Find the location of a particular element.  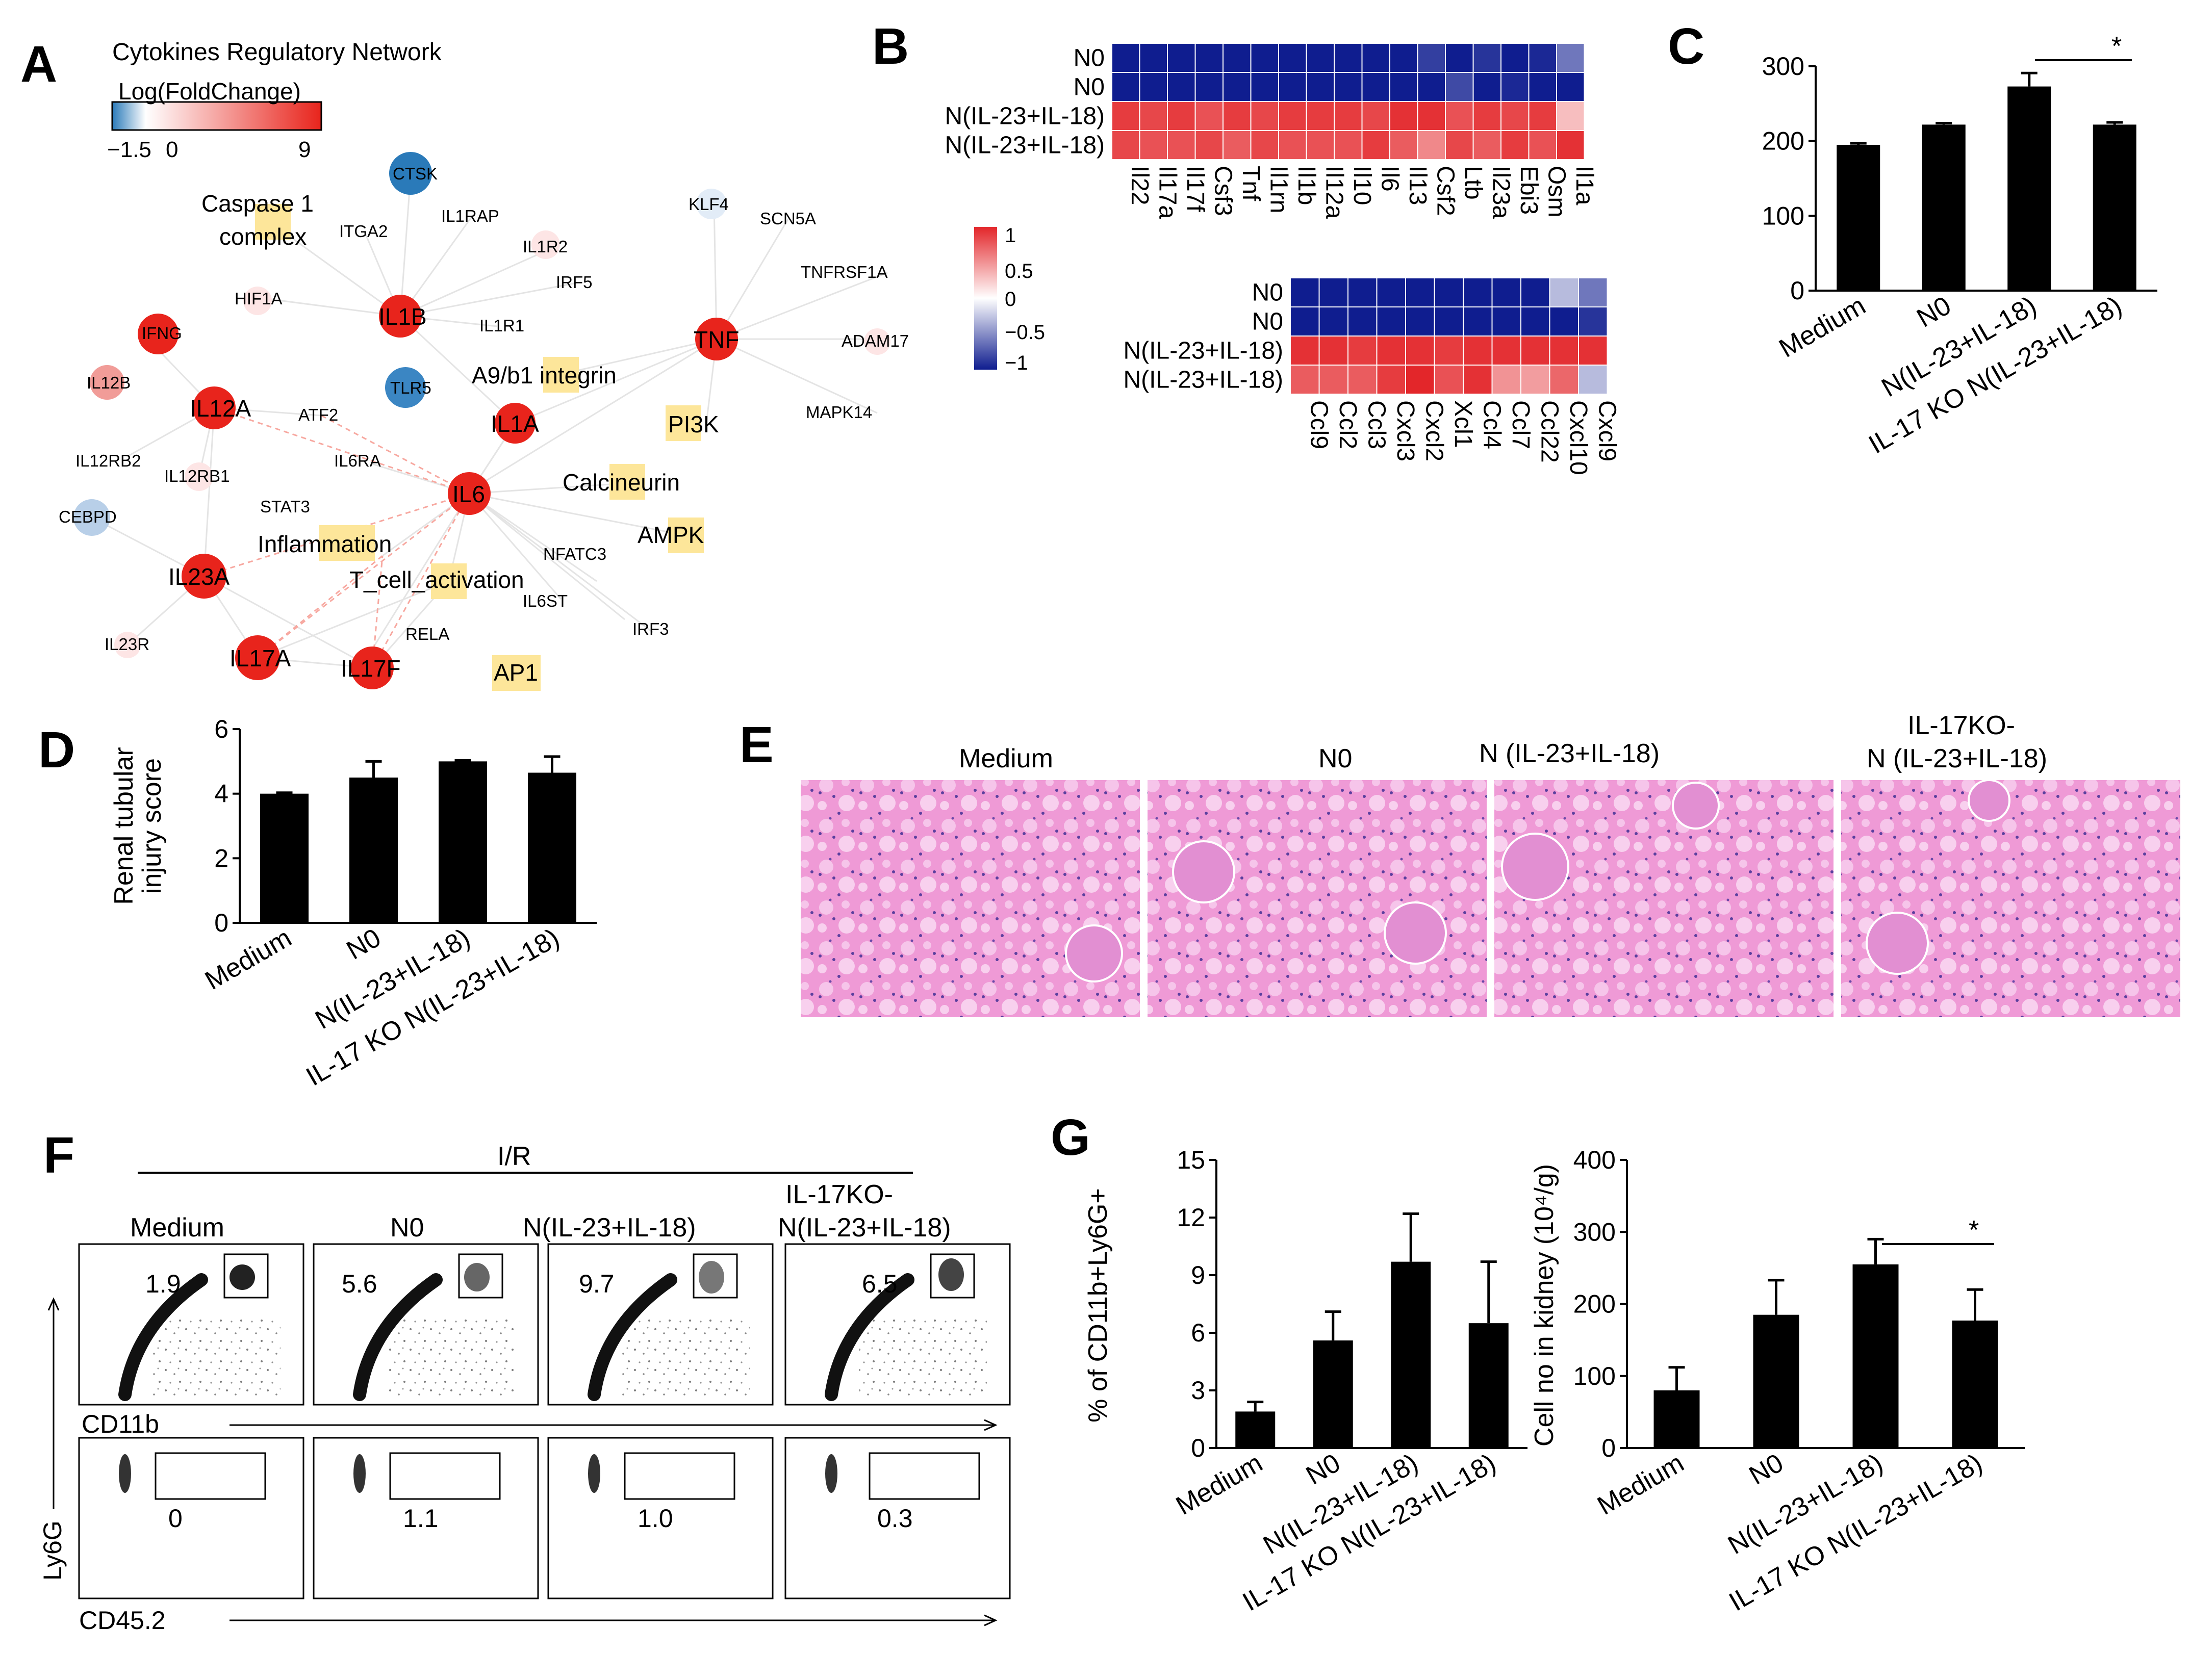

label-il6: IL6 is located at coordinates (468, 494).